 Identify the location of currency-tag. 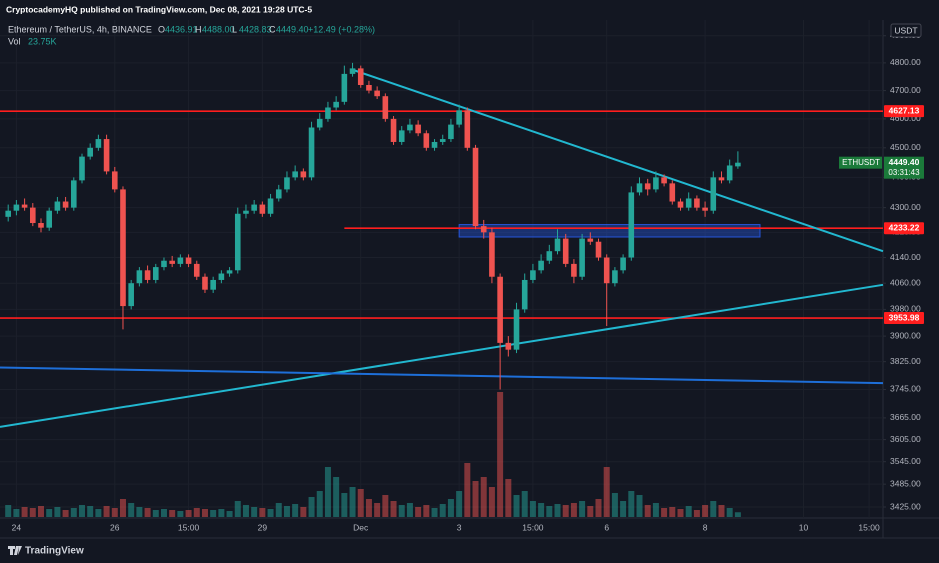
(906, 30).